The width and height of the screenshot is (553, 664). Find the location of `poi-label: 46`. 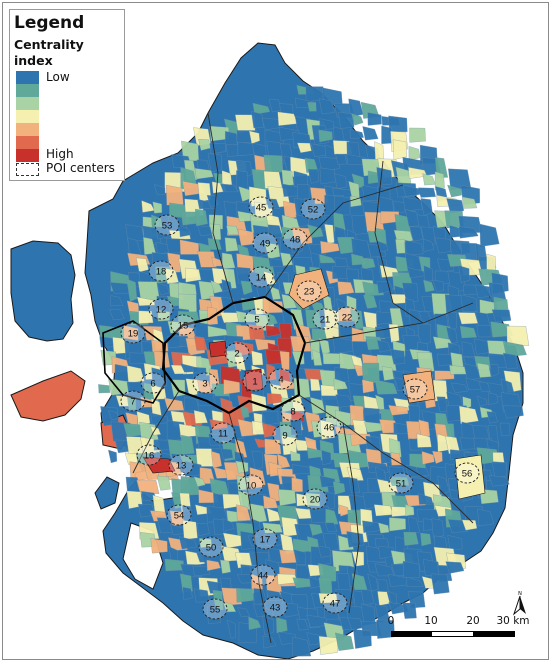

poi-label: 46 is located at coordinates (329, 428).